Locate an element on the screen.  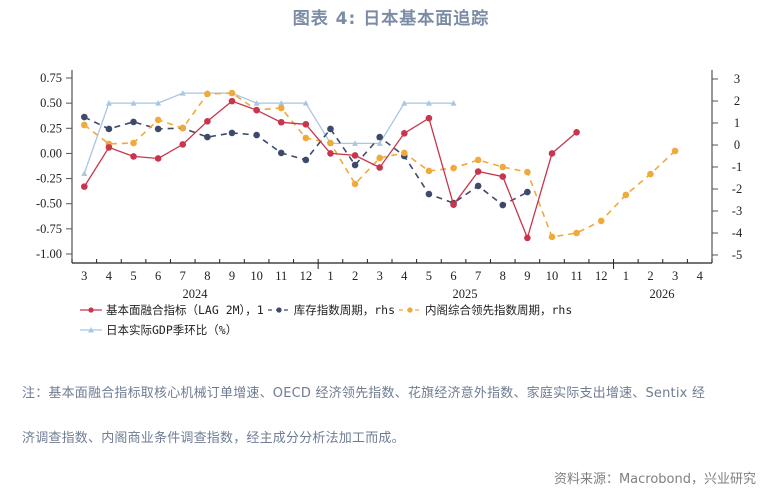
x-tick-label: 6 is located at coordinates (453, 276).